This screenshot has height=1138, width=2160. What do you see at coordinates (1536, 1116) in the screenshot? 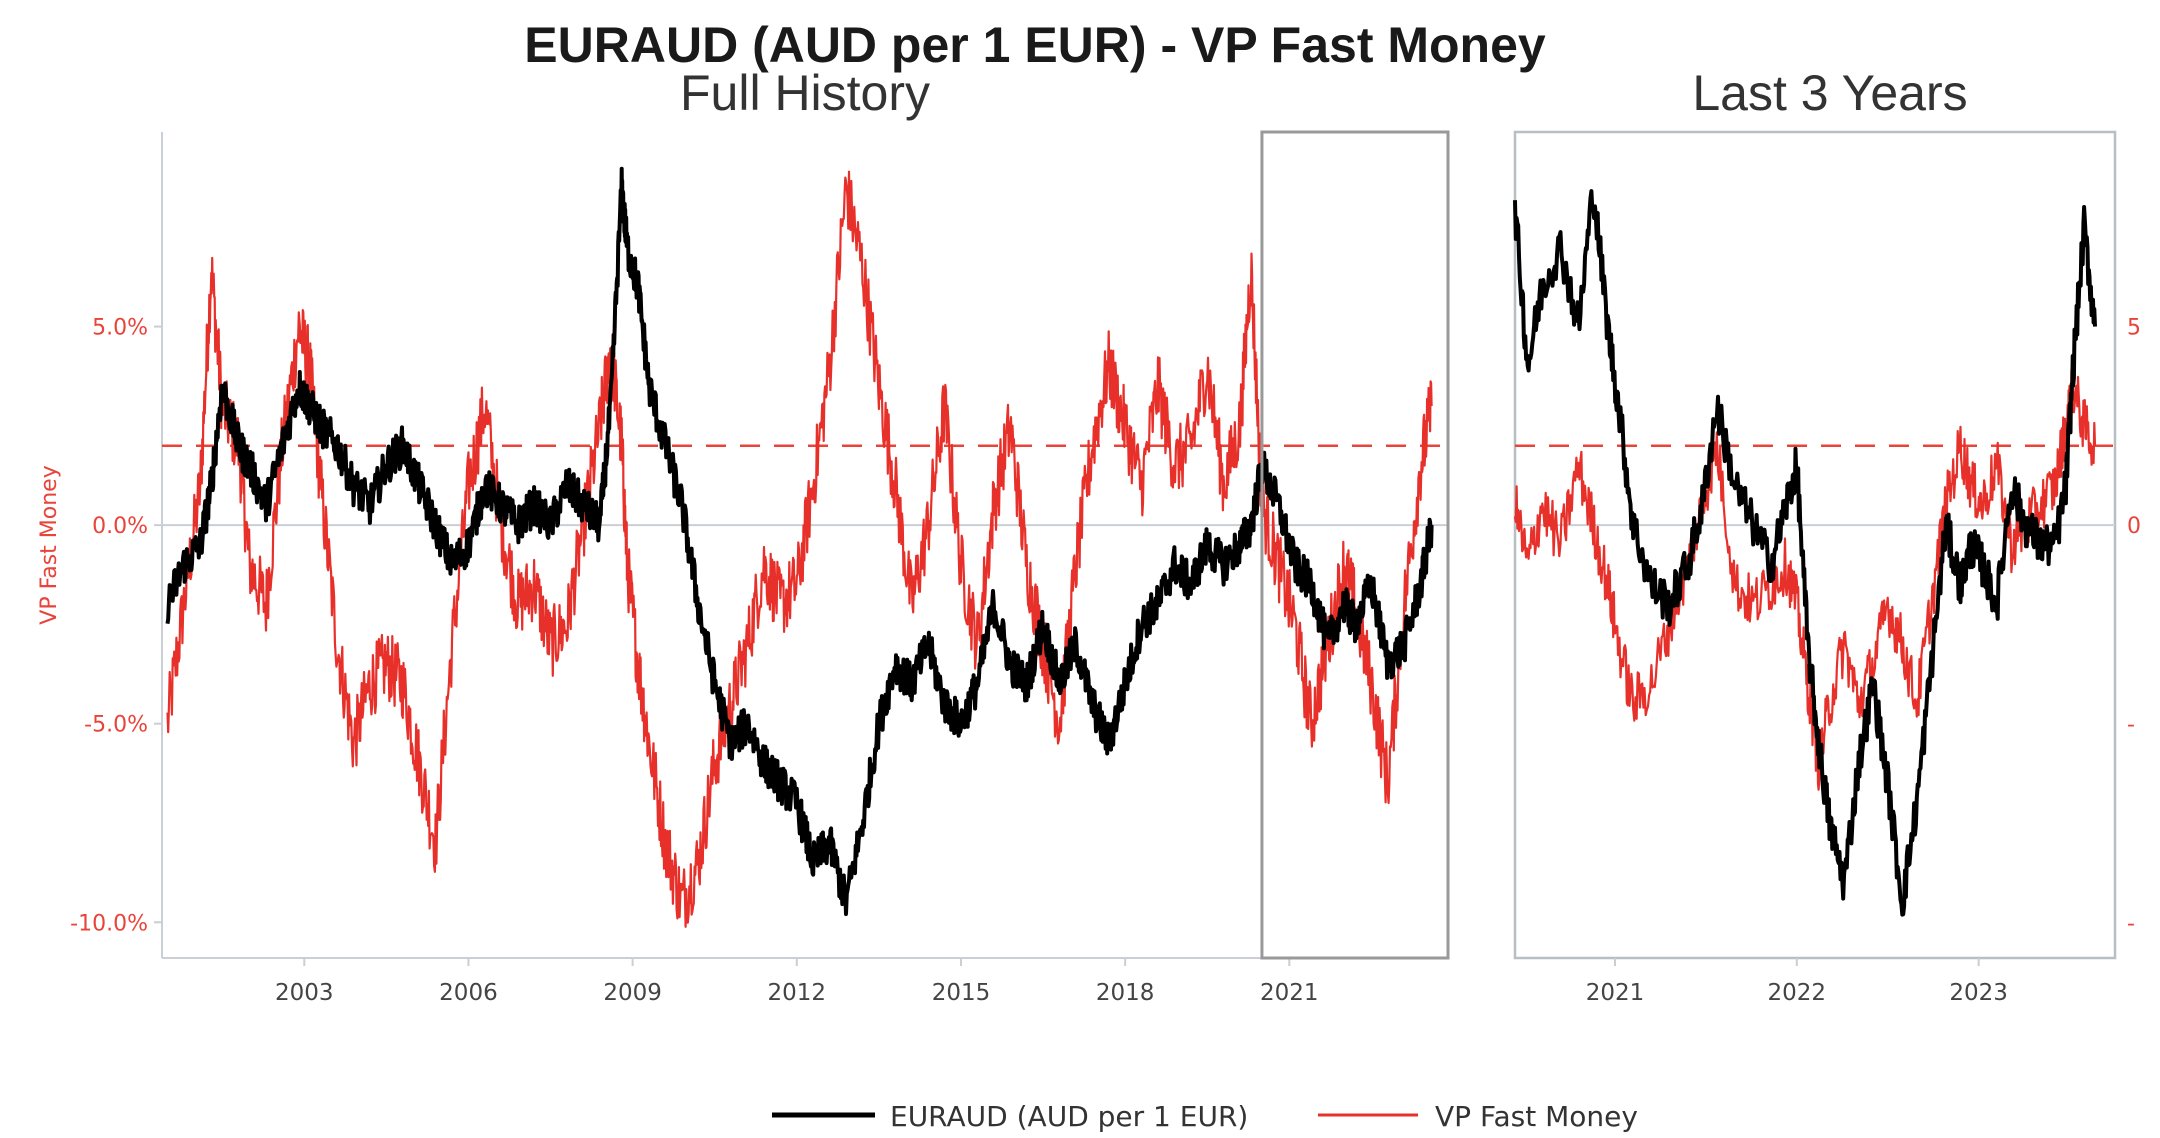
I see `legend-label-vp: VP Fast Money` at bounding box center [1536, 1116].